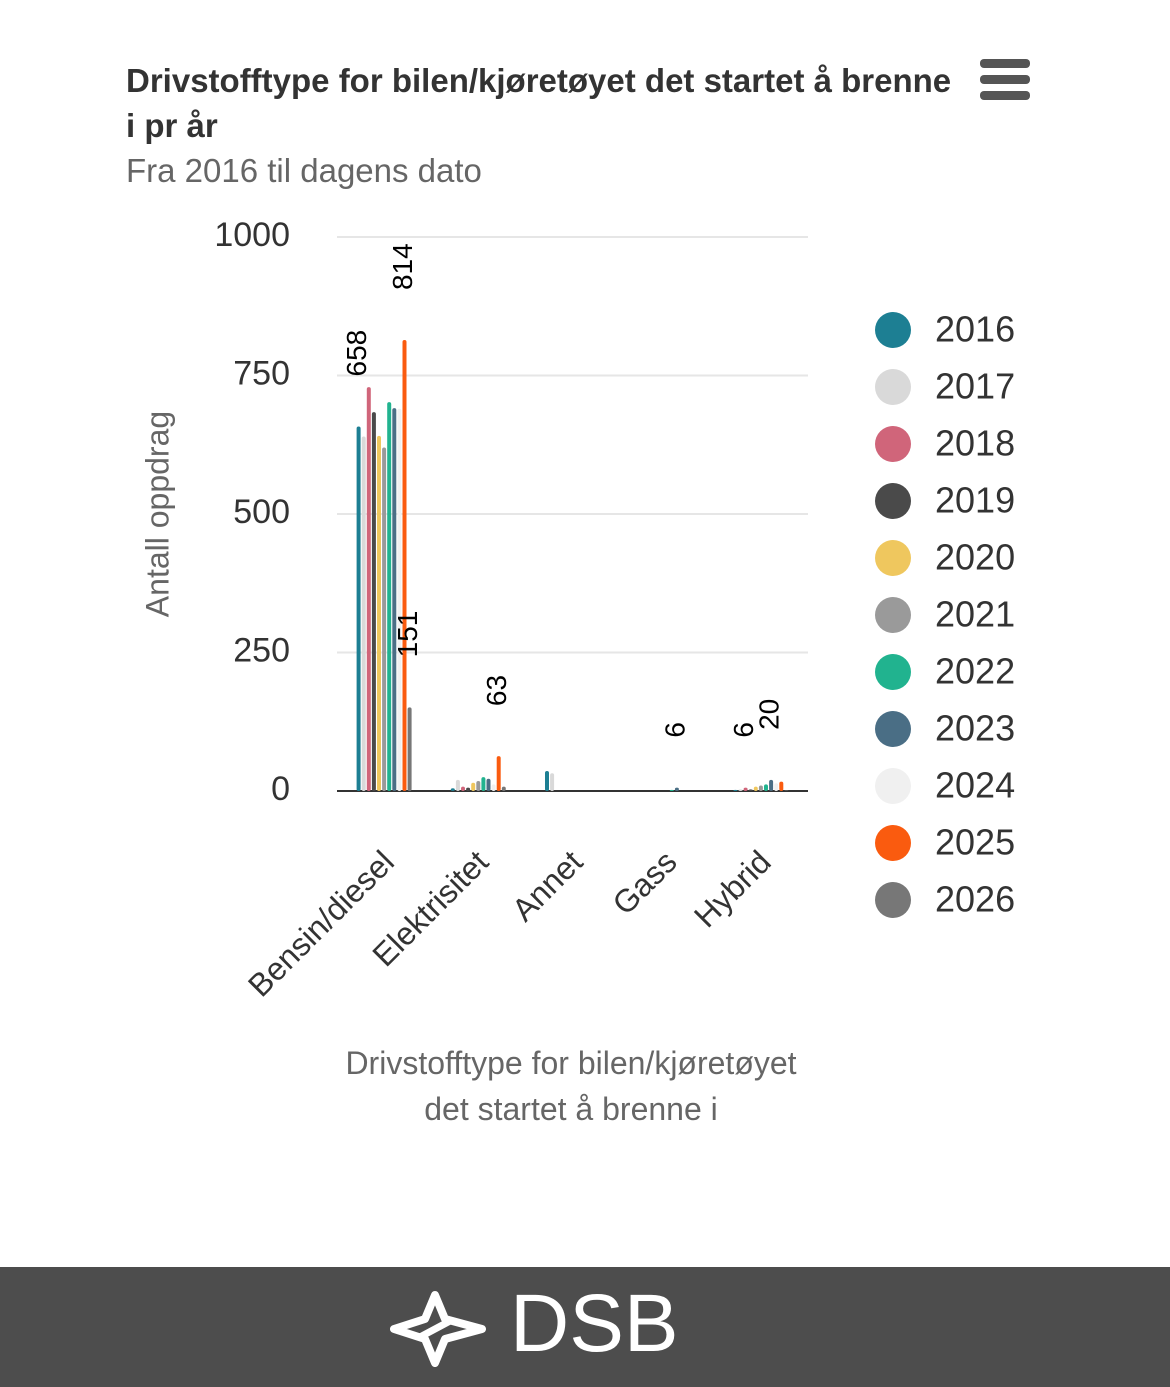 The height and width of the screenshot is (1387, 1170). What do you see at coordinates (975, 785) in the screenshot?
I see `legend-label: 2024` at bounding box center [975, 785].